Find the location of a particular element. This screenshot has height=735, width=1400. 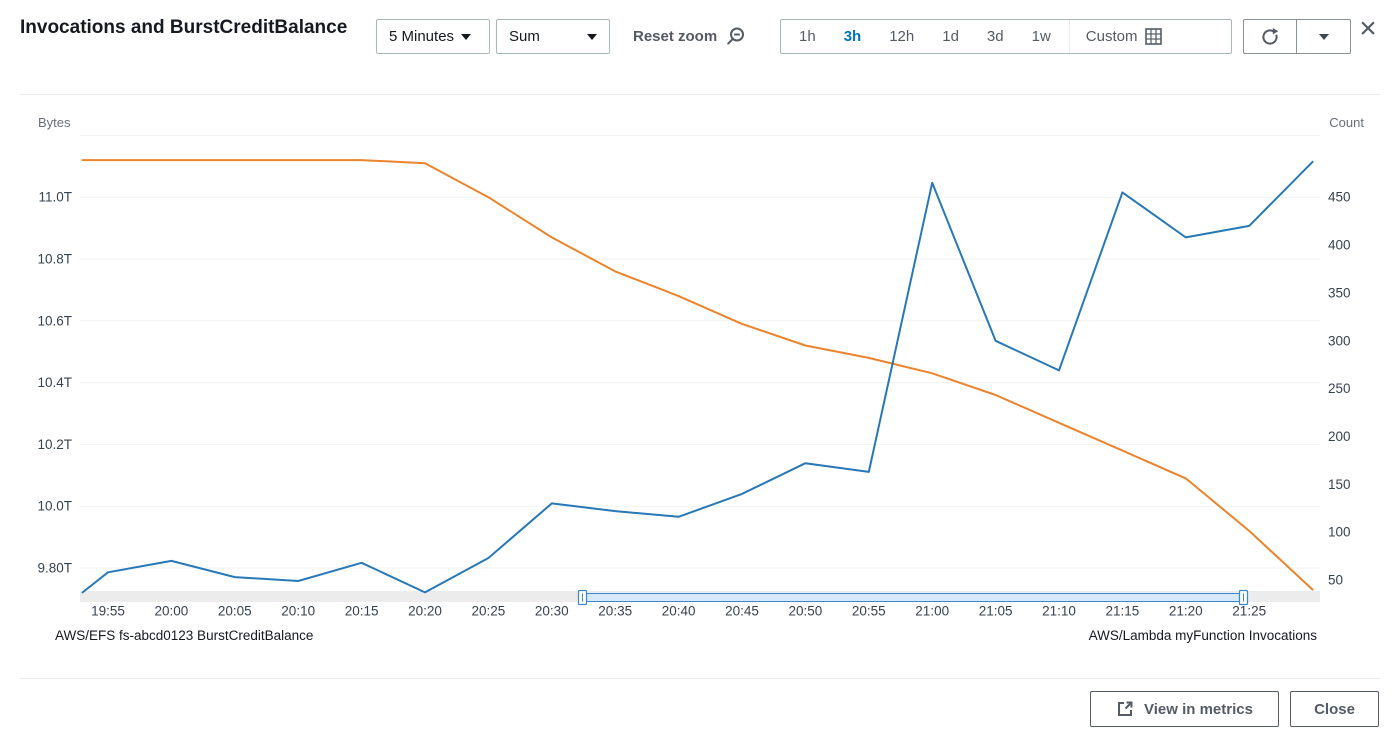

y-axis-right-tick-label: 350 is located at coordinates (1339, 292).